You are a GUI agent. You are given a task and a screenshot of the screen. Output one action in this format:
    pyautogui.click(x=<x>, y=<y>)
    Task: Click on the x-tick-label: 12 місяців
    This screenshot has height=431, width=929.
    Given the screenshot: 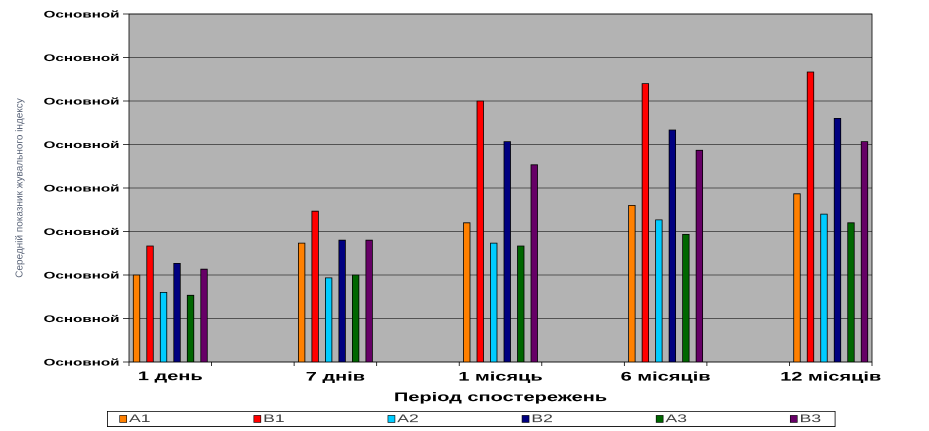 What is the action you would take?
    pyautogui.click(x=830, y=378)
    